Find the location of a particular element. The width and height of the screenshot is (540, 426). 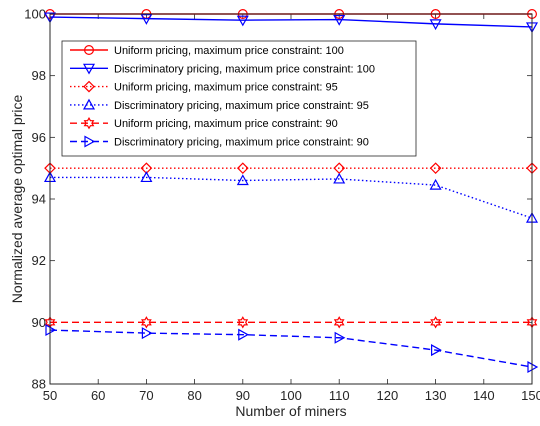

y-tick-label: 100 is located at coordinates (35, 14).